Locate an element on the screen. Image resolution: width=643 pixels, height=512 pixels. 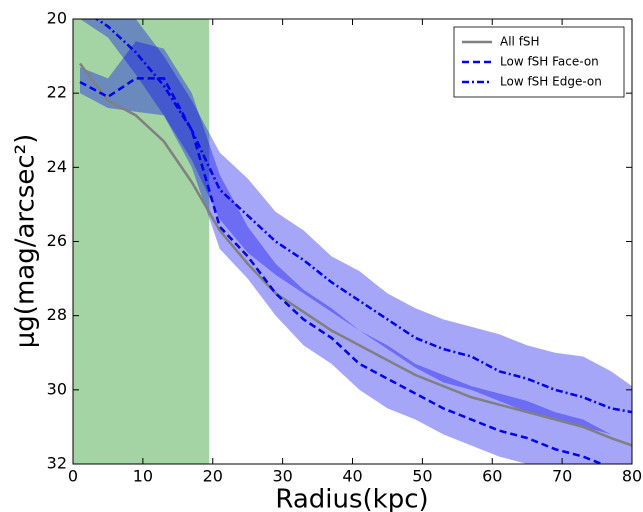
y-tick-label: 30 is located at coordinates (57, 388).